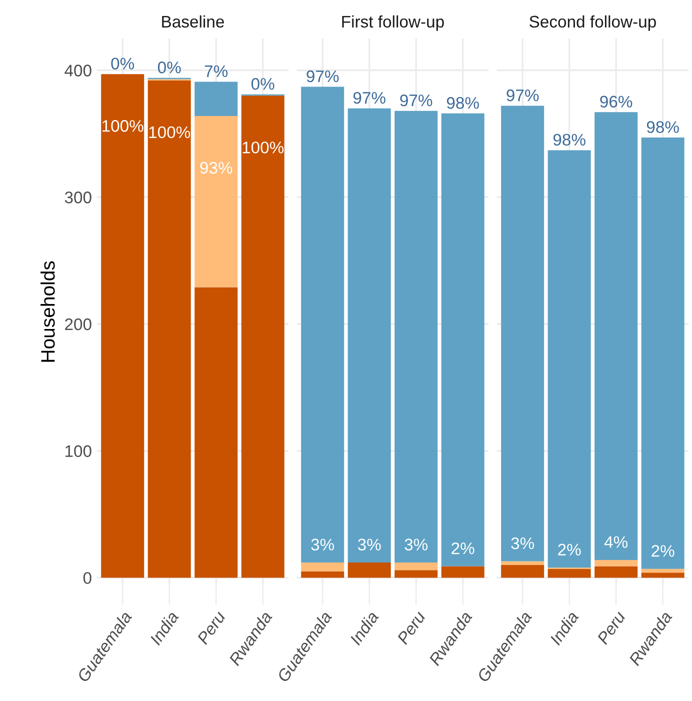 Image resolution: width=692 pixels, height=701 pixels. Describe the element at coordinates (78, 451) in the screenshot. I see `y-tick-label: 100` at that location.